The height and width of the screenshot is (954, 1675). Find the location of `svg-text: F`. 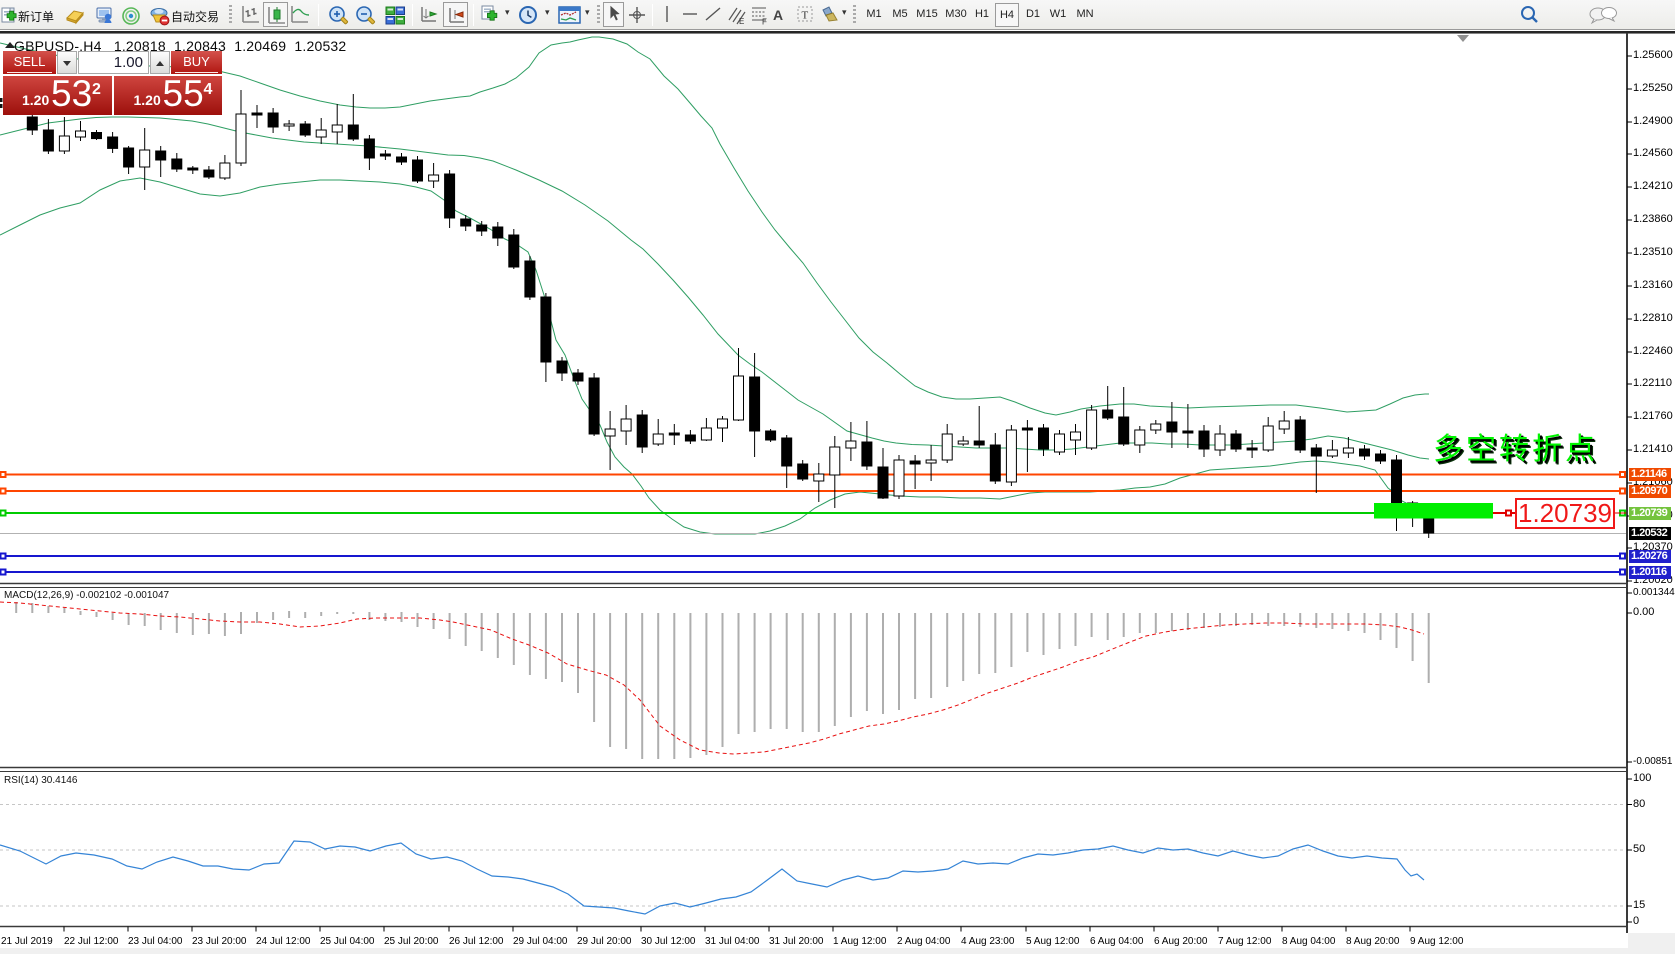

svg-text: F is located at coordinates (764, 22).